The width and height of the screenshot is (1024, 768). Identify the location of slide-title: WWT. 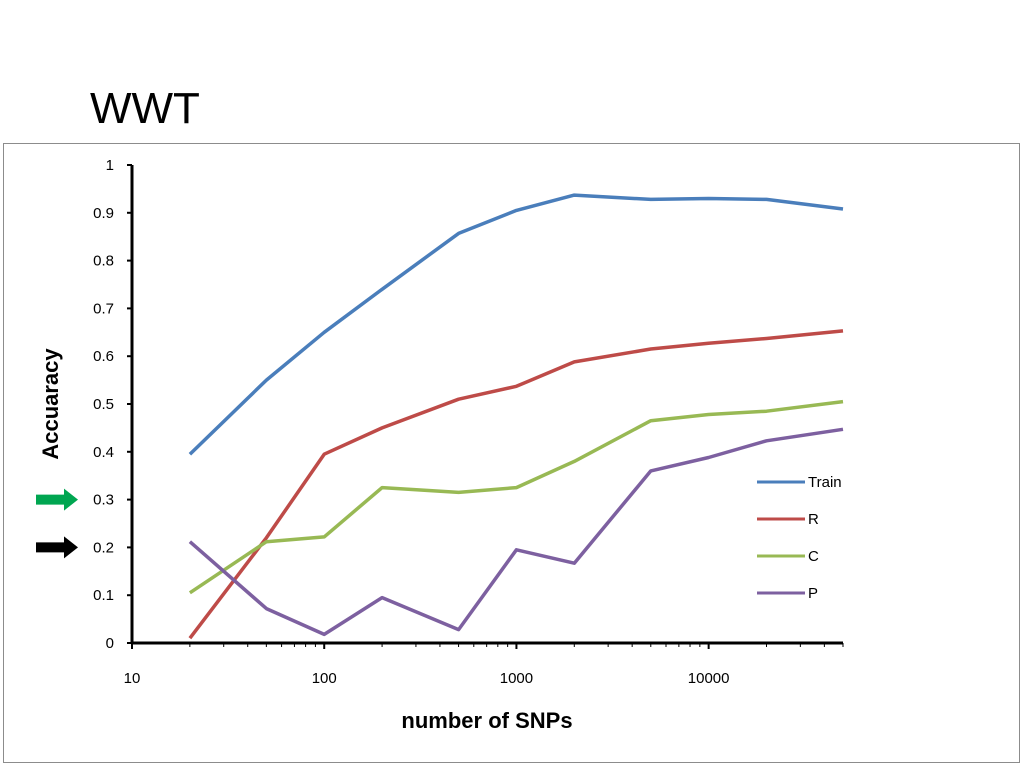
(145, 108).